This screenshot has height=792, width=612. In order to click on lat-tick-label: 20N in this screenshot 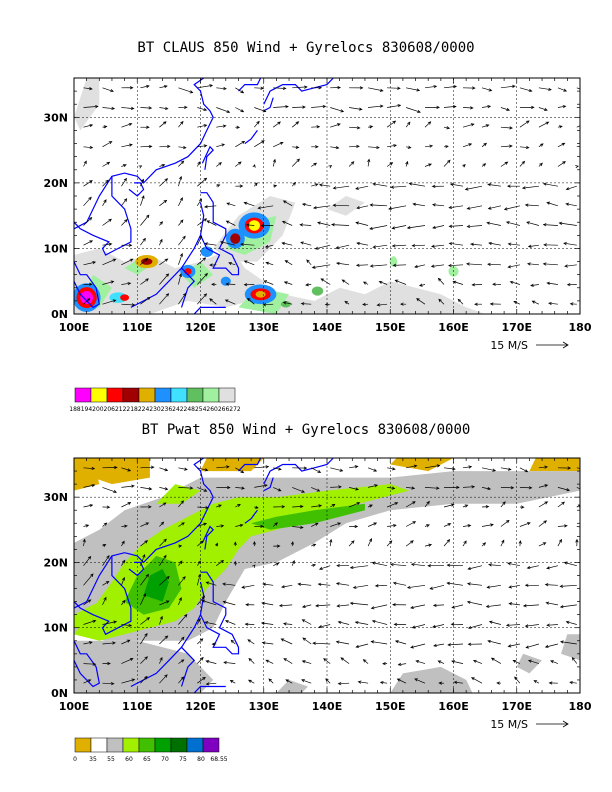, I will do `click(55, 183)`.